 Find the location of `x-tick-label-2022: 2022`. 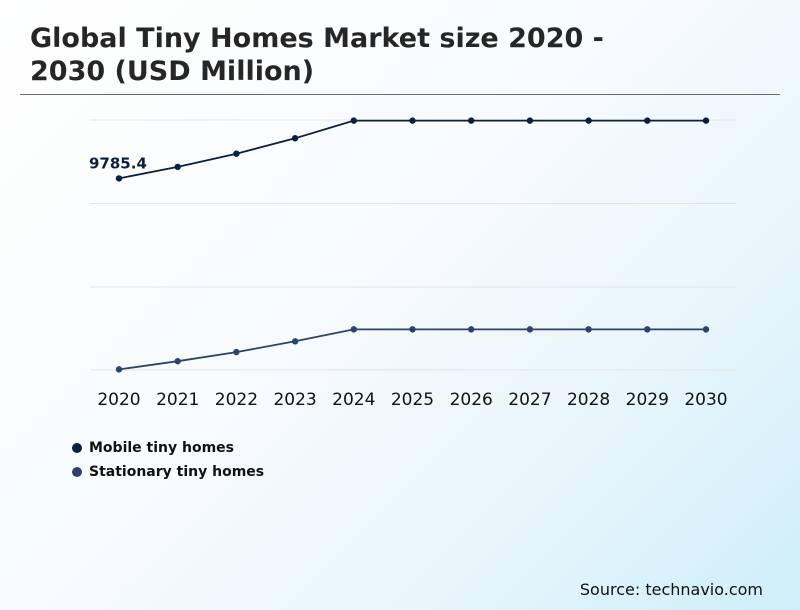

x-tick-label-2022: 2022 is located at coordinates (236, 400).